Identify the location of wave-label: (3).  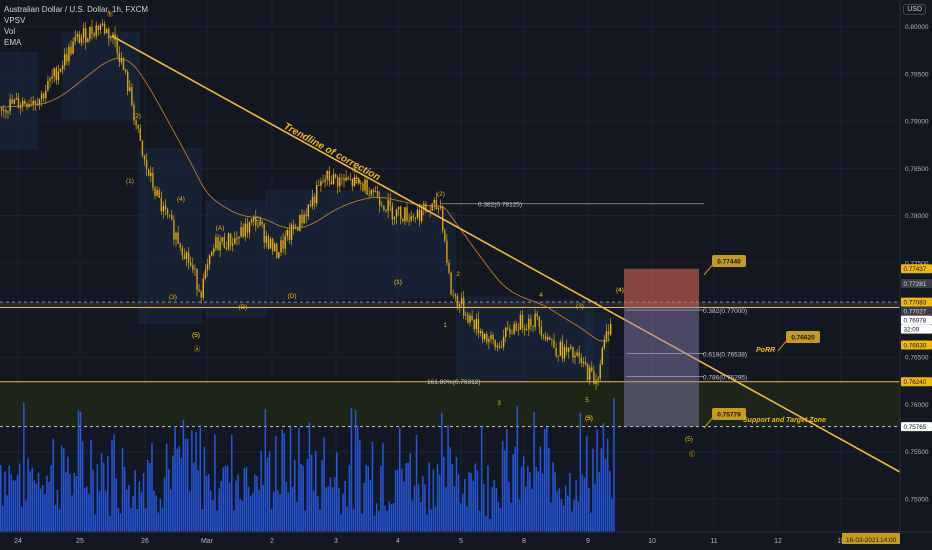
(580, 306).